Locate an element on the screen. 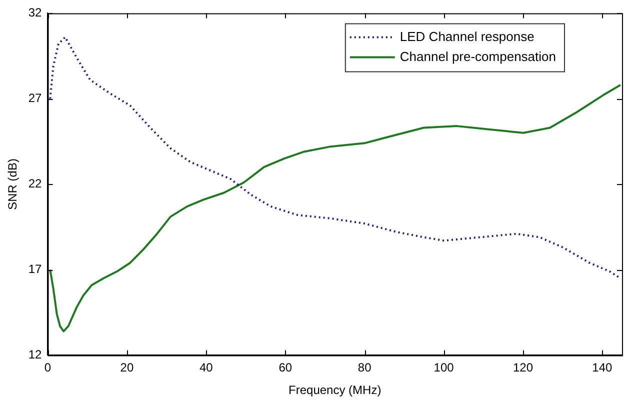 The height and width of the screenshot is (404, 624). y-tick-label: 22 is located at coordinates (35, 183).